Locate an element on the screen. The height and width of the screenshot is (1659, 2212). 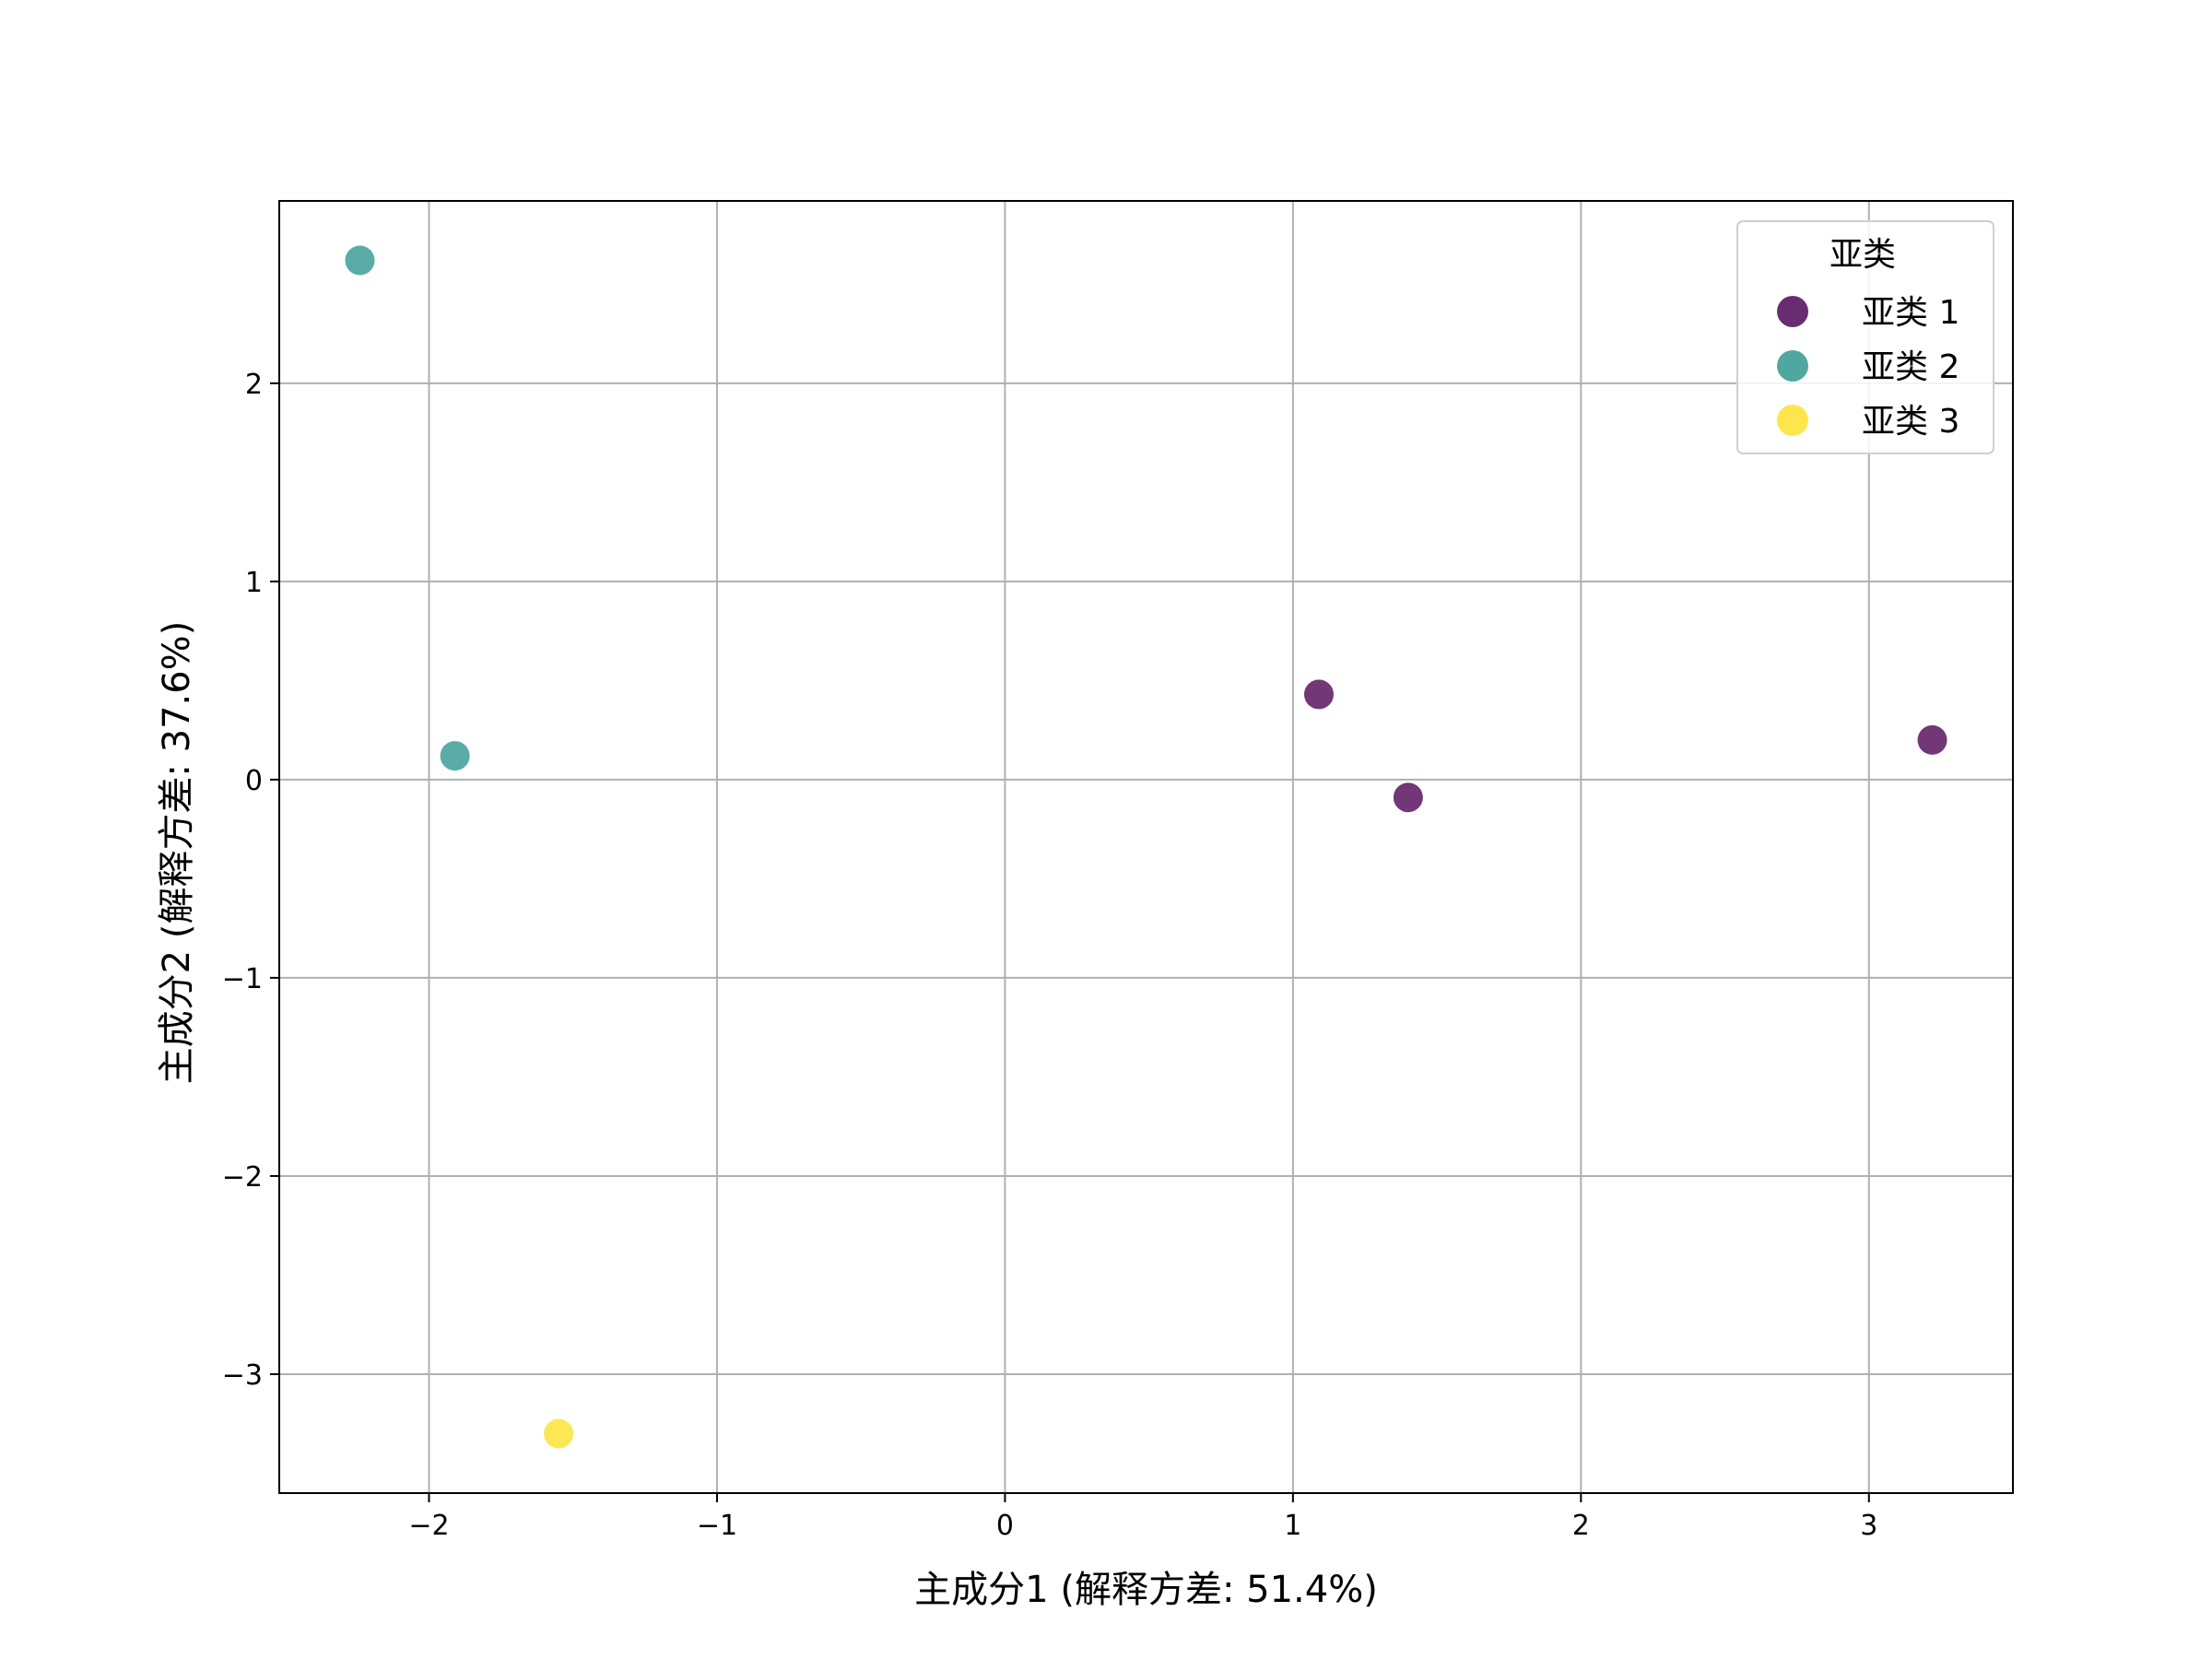
y-tick-label: 2 is located at coordinates (254, 385).